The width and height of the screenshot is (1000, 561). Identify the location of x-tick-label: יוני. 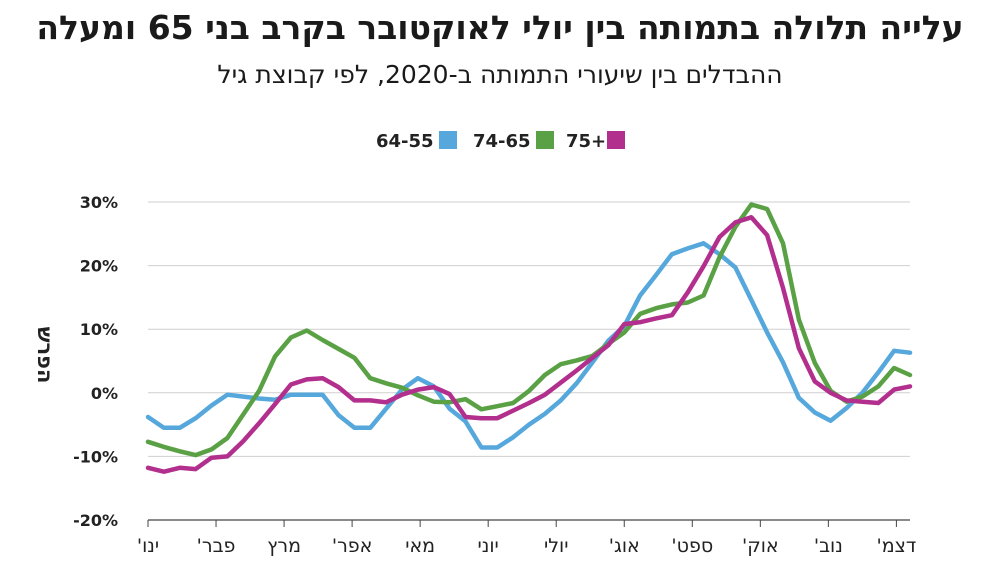
(488, 546).